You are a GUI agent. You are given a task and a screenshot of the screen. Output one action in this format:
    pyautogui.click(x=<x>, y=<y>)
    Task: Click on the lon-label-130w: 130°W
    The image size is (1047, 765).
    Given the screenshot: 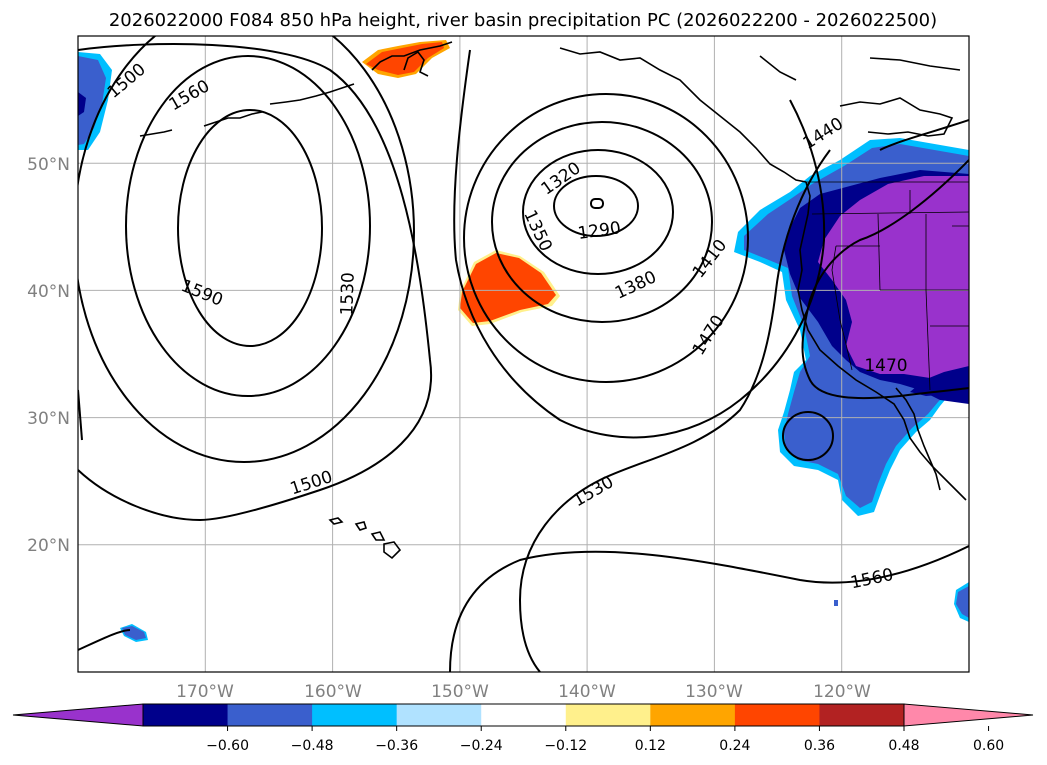 What is the action you would take?
    pyautogui.click(x=714, y=692)
    